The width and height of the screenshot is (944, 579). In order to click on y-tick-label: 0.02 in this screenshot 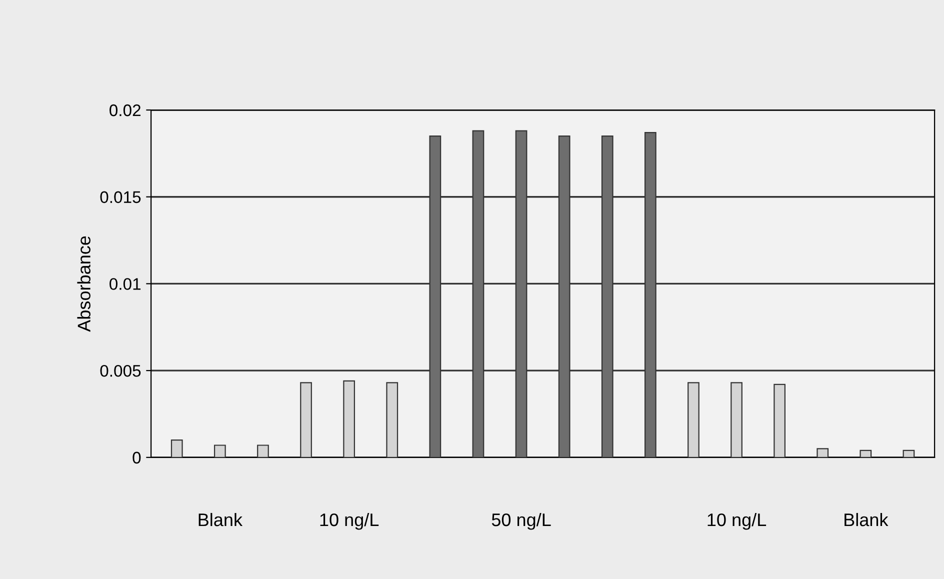, I will do `click(125, 110)`.